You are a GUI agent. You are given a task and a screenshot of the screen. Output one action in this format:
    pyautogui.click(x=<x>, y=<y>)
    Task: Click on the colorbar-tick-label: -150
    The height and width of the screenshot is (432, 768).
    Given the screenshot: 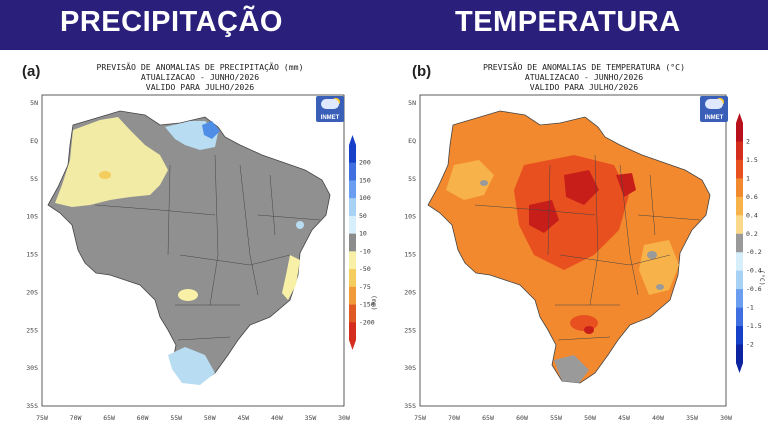 What is the action you would take?
    pyautogui.click(x=367, y=305)
    